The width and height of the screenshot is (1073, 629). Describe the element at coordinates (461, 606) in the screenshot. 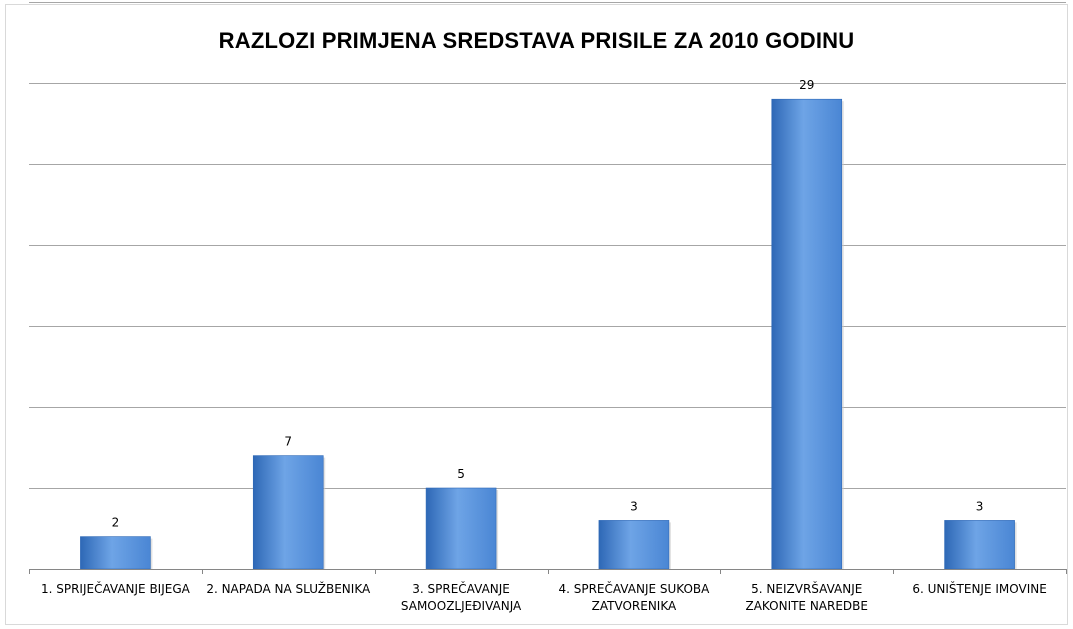

I see `category-label: SAMOOZLJEĐIVANJA` at that location.